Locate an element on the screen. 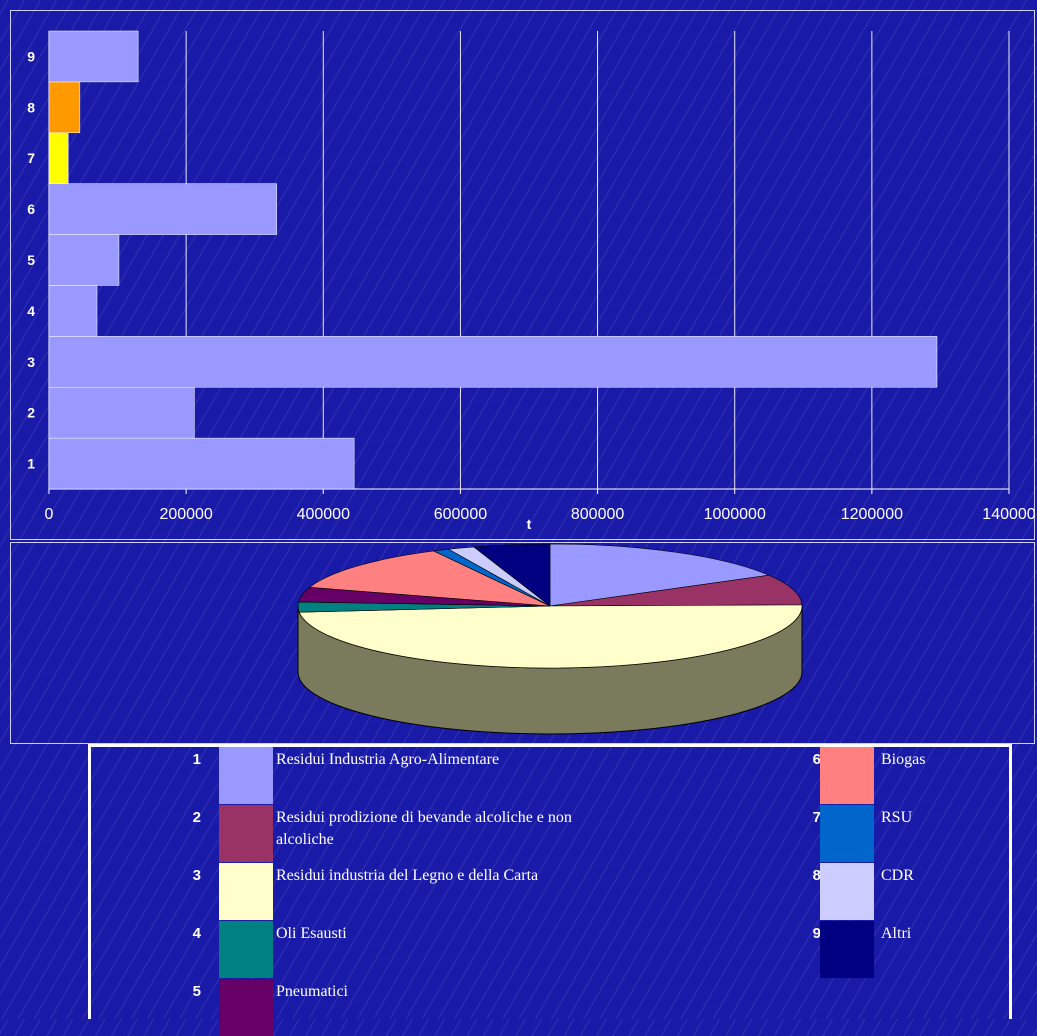 The width and height of the screenshot is (1037, 1036). legend-label: Altri is located at coordinates (896, 933).